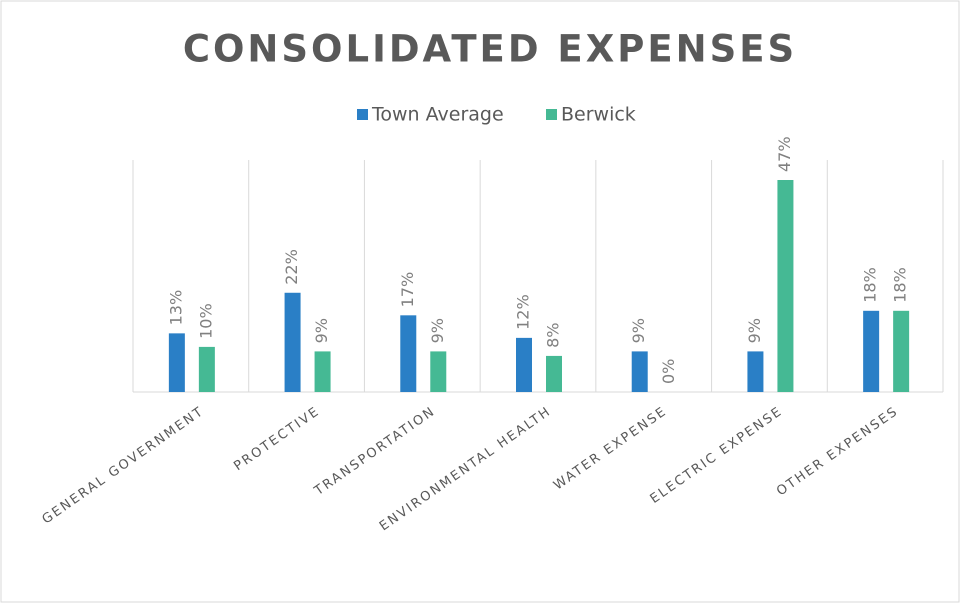 The height and width of the screenshot is (604, 961). What do you see at coordinates (407, 290) in the screenshot?
I see `data-label: 17%` at bounding box center [407, 290].